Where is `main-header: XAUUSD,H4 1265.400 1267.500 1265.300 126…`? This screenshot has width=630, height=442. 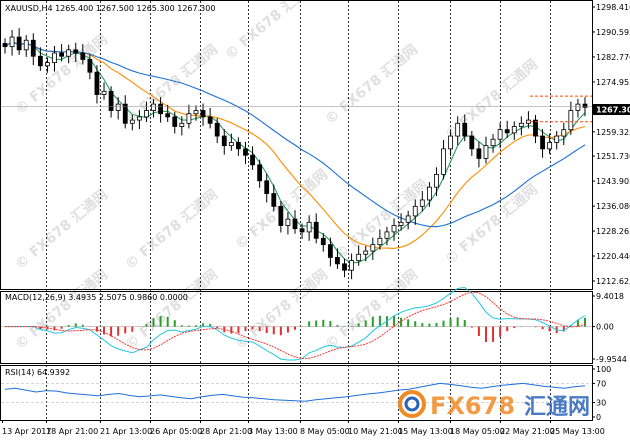
main-header: XAUUSD,H4 1265.400 1267.500 1265.300 126… is located at coordinates (110, 8).